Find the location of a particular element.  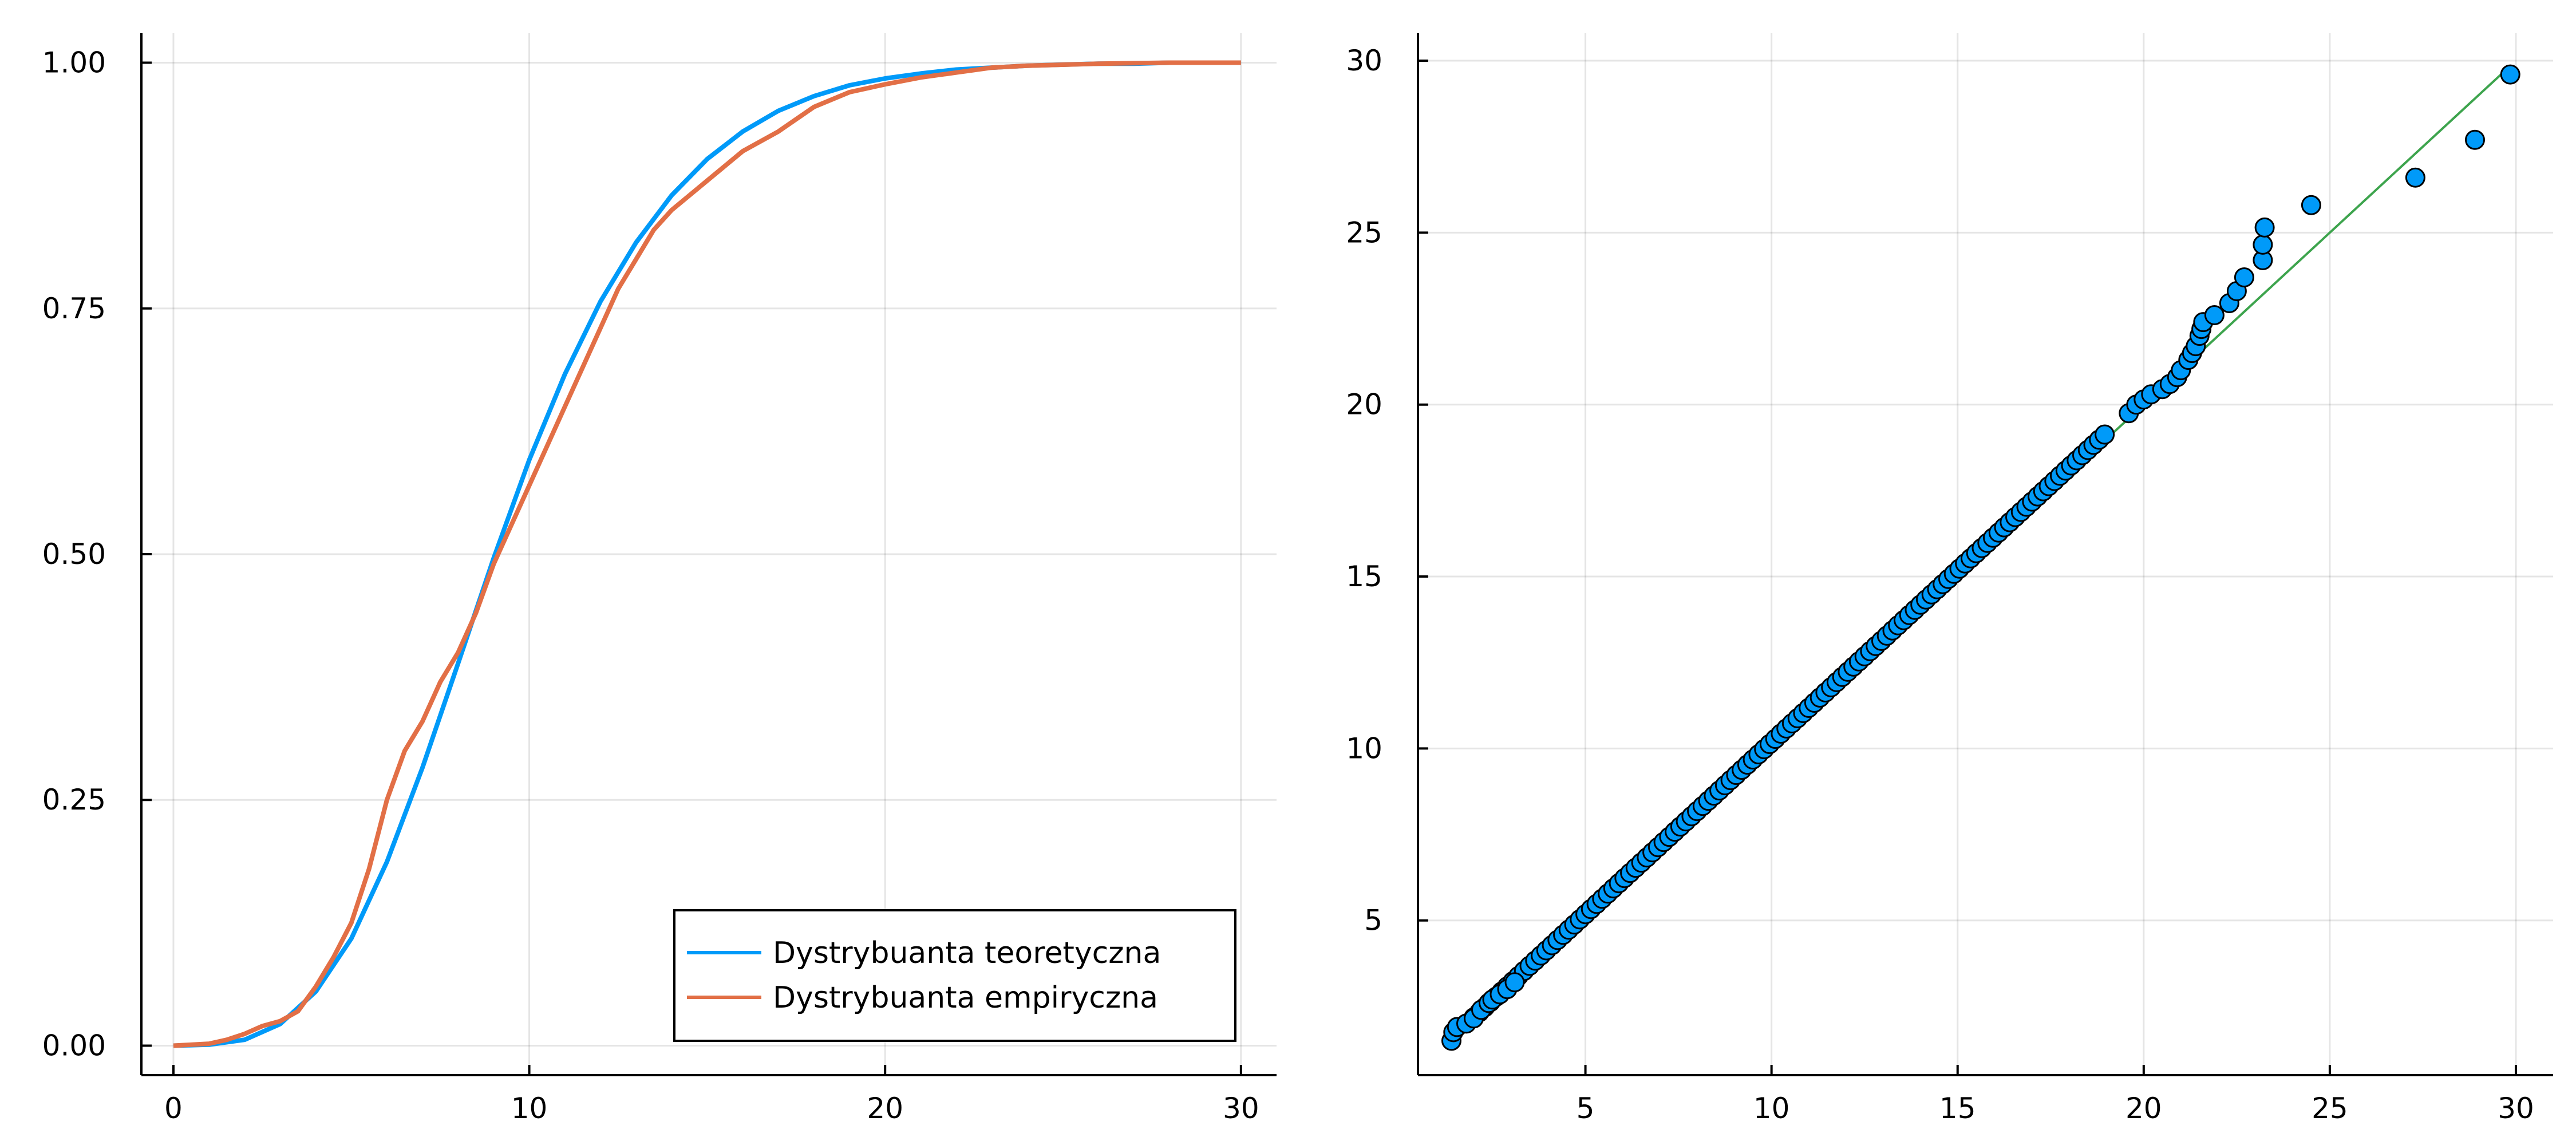

qq-ytick-label: 30 is located at coordinates (1364, 60).